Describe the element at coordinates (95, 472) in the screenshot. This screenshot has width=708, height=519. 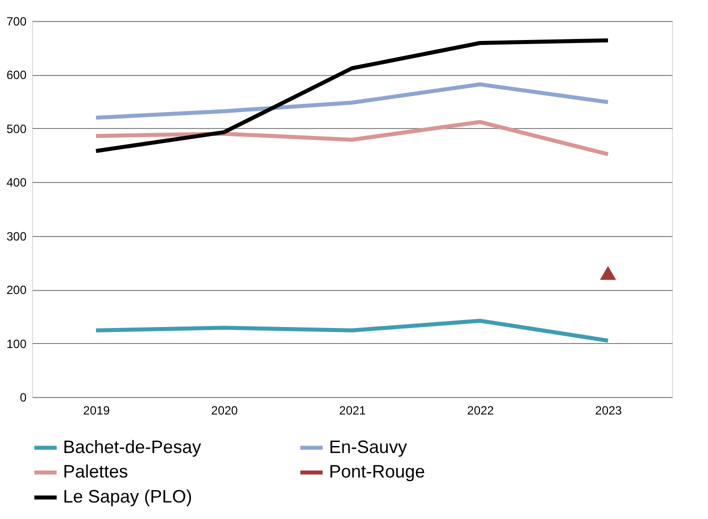
I see `legend-label: Palettes` at that location.